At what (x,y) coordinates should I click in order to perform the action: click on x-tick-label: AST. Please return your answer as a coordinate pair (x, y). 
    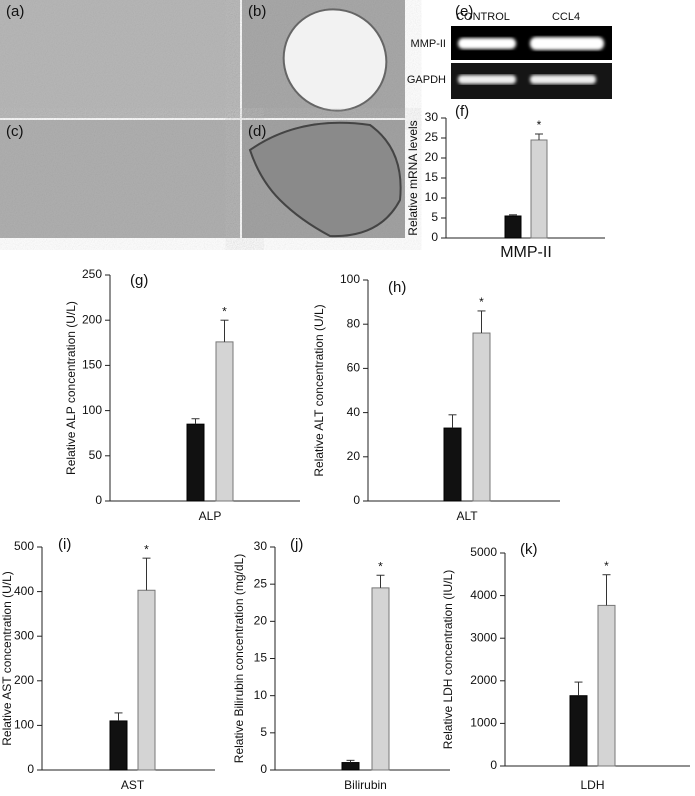
    Looking at the image, I should click on (133, 785).